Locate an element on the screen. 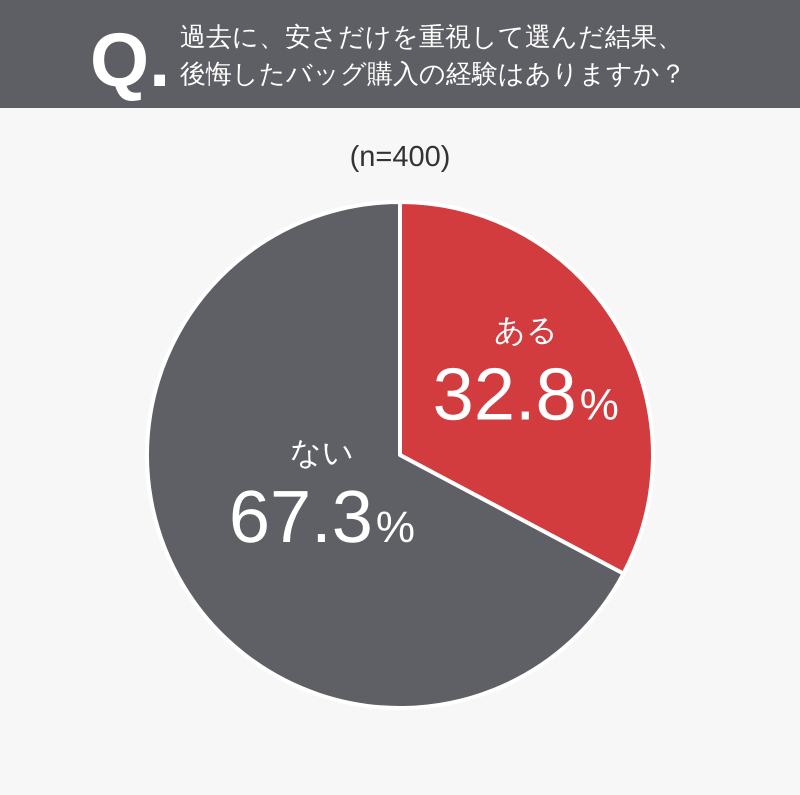  subtitle: (n=400) is located at coordinates (400, 157).